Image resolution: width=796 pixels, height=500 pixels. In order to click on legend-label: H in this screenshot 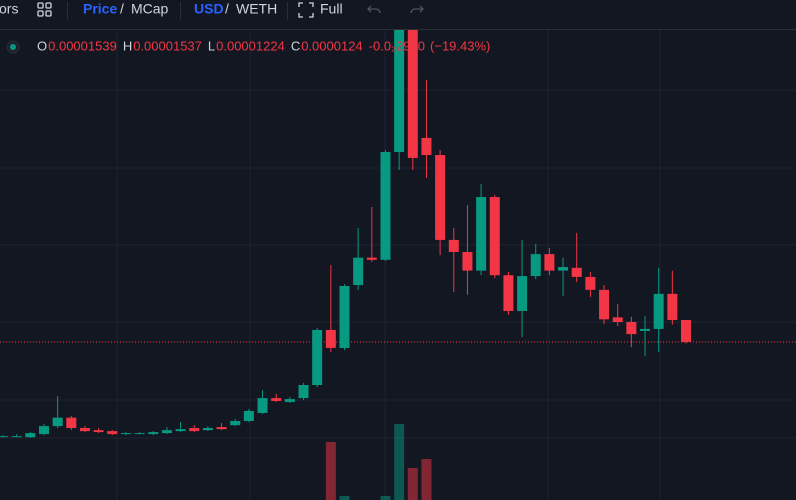, I will do `click(127, 45)`.